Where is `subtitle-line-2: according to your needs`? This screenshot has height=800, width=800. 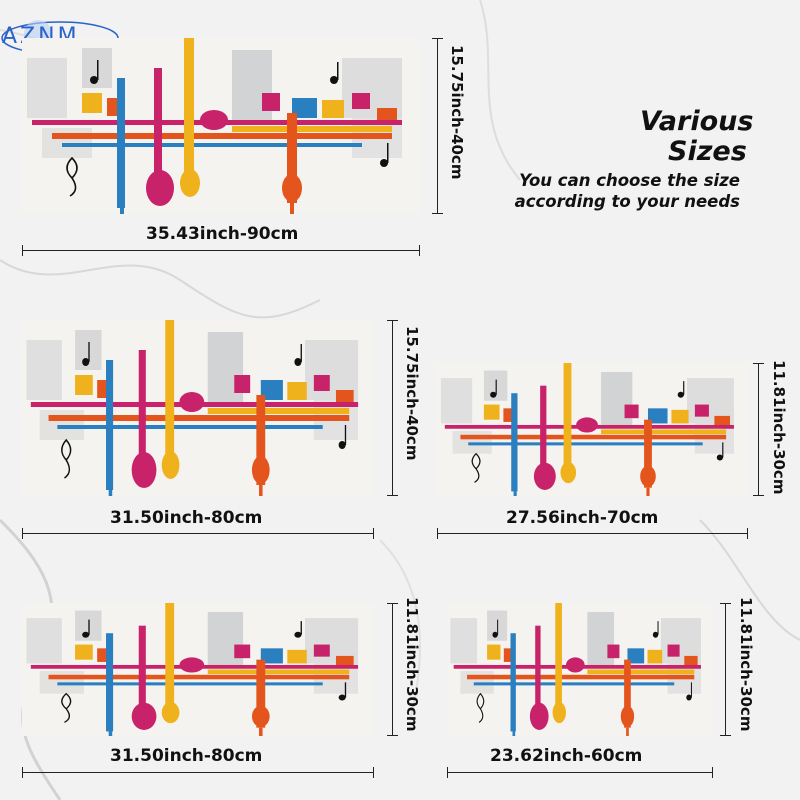 subtitle-line-2: according to your needs is located at coordinates (627, 201).